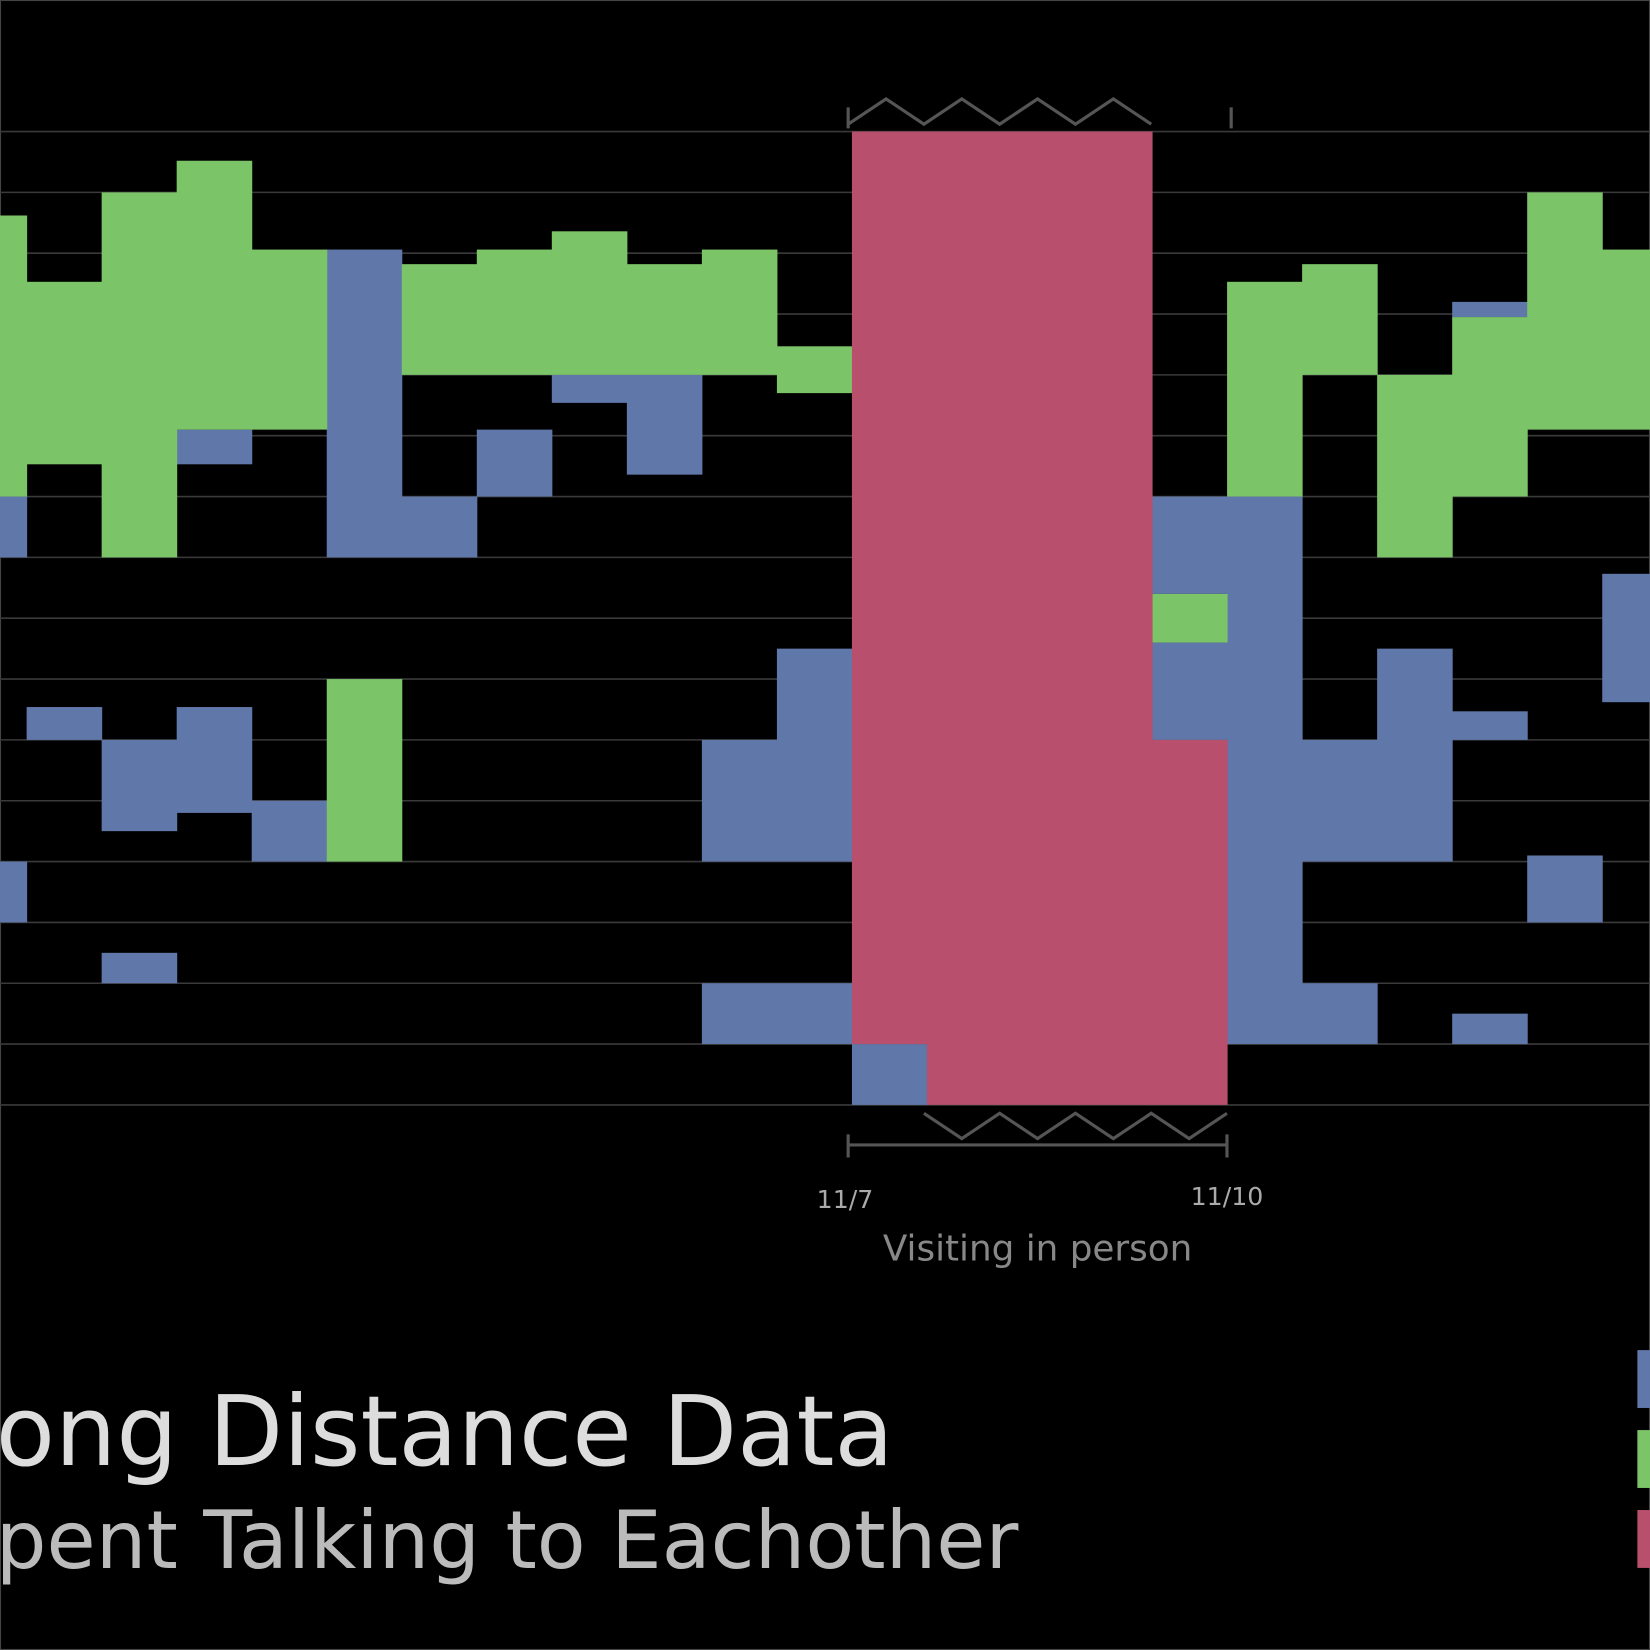 This screenshot has height=1650, width=1650. Describe the element at coordinates (845, 1199) in the screenshot. I see `annotation-start: 11/7` at that location.